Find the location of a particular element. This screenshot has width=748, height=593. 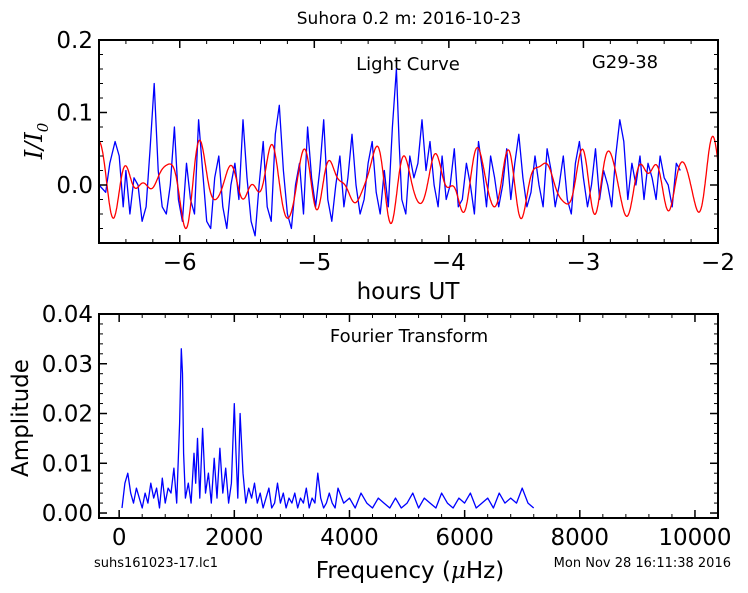

fourier-y-tick-label: 0.03 is located at coordinates (67, 365).